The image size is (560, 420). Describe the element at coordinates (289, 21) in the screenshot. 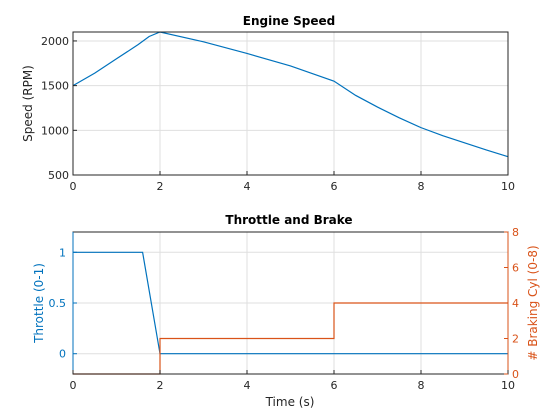

I see `engine-speed-title: Engine Speed` at that location.